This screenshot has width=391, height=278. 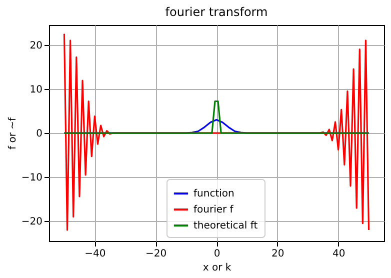 What do you see at coordinates (95, 254) in the screenshot?
I see `x-tick-label: −40` at bounding box center [95, 254].